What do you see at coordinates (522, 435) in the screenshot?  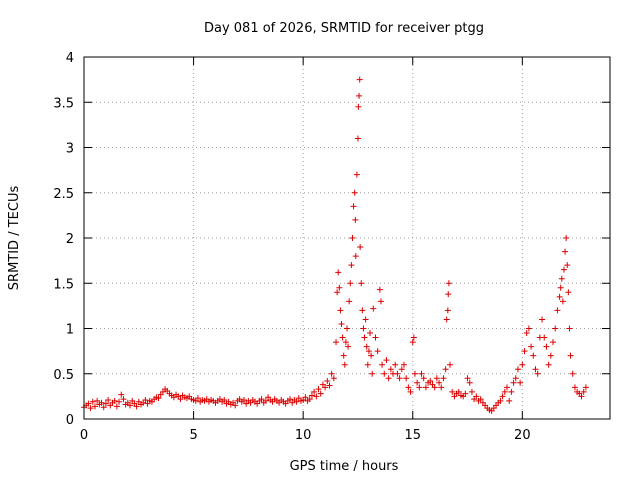 I see `x-tick-label: 20` at bounding box center [522, 435].